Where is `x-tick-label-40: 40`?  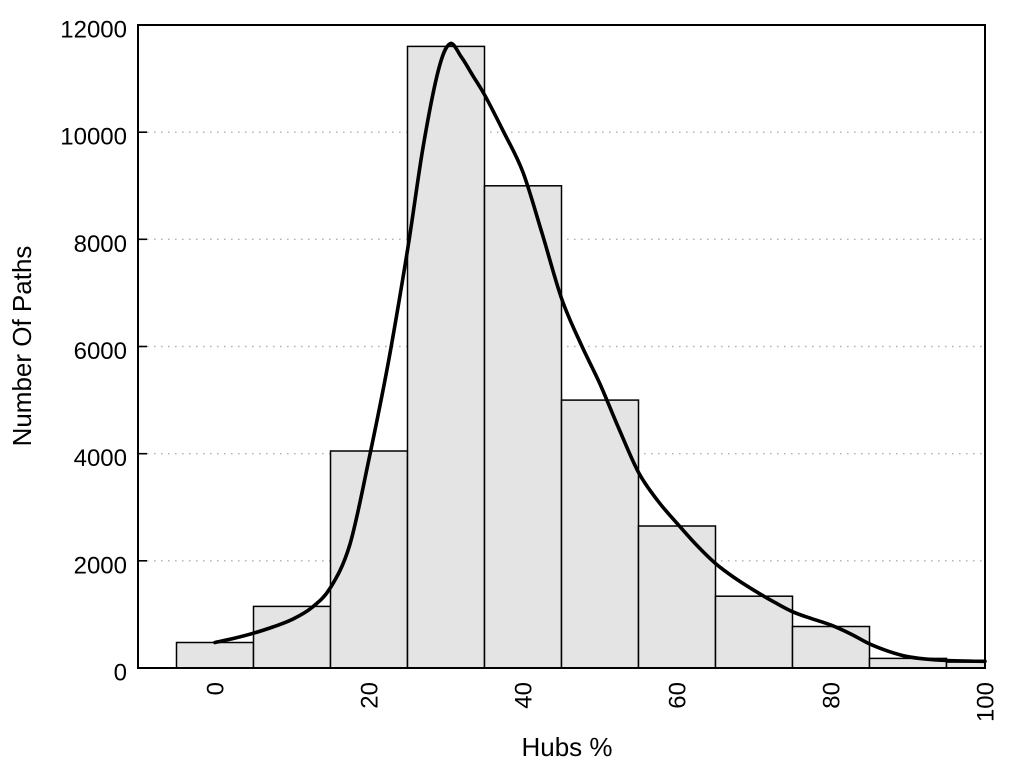
x-tick-label-40: 40 is located at coordinates (524, 695).